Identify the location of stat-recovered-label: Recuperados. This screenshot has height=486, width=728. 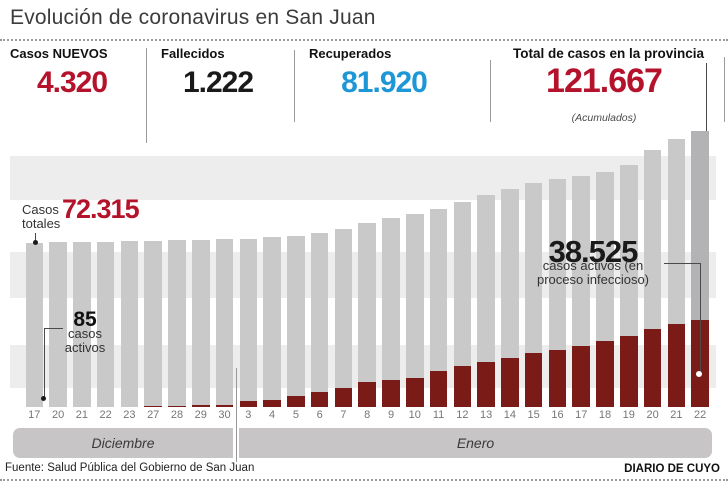
(350, 53).